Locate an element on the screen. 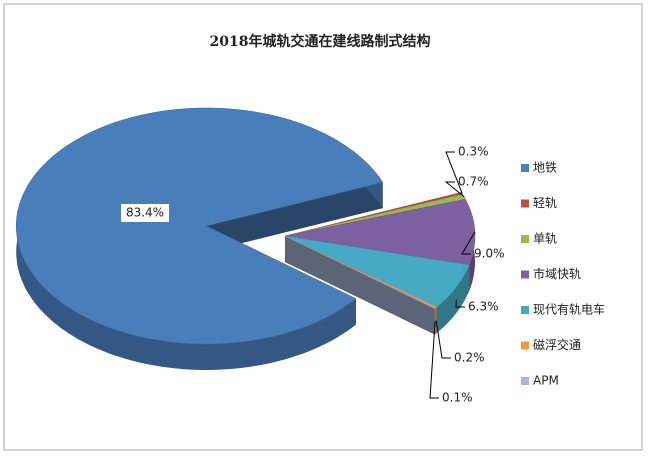 The width and height of the screenshot is (648, 457). slice-wall is located at coordinates (453, 299).